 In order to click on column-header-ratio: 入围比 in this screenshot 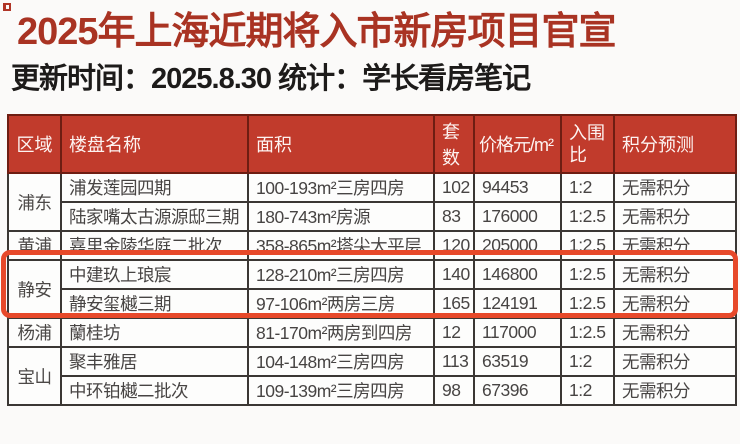, I will do `click(587, 144)`.